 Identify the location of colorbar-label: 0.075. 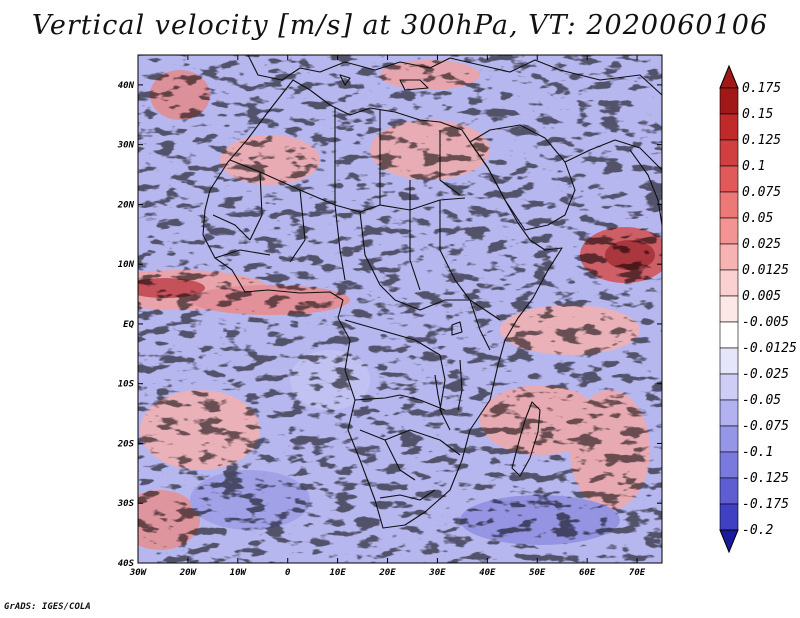
(761, 192).